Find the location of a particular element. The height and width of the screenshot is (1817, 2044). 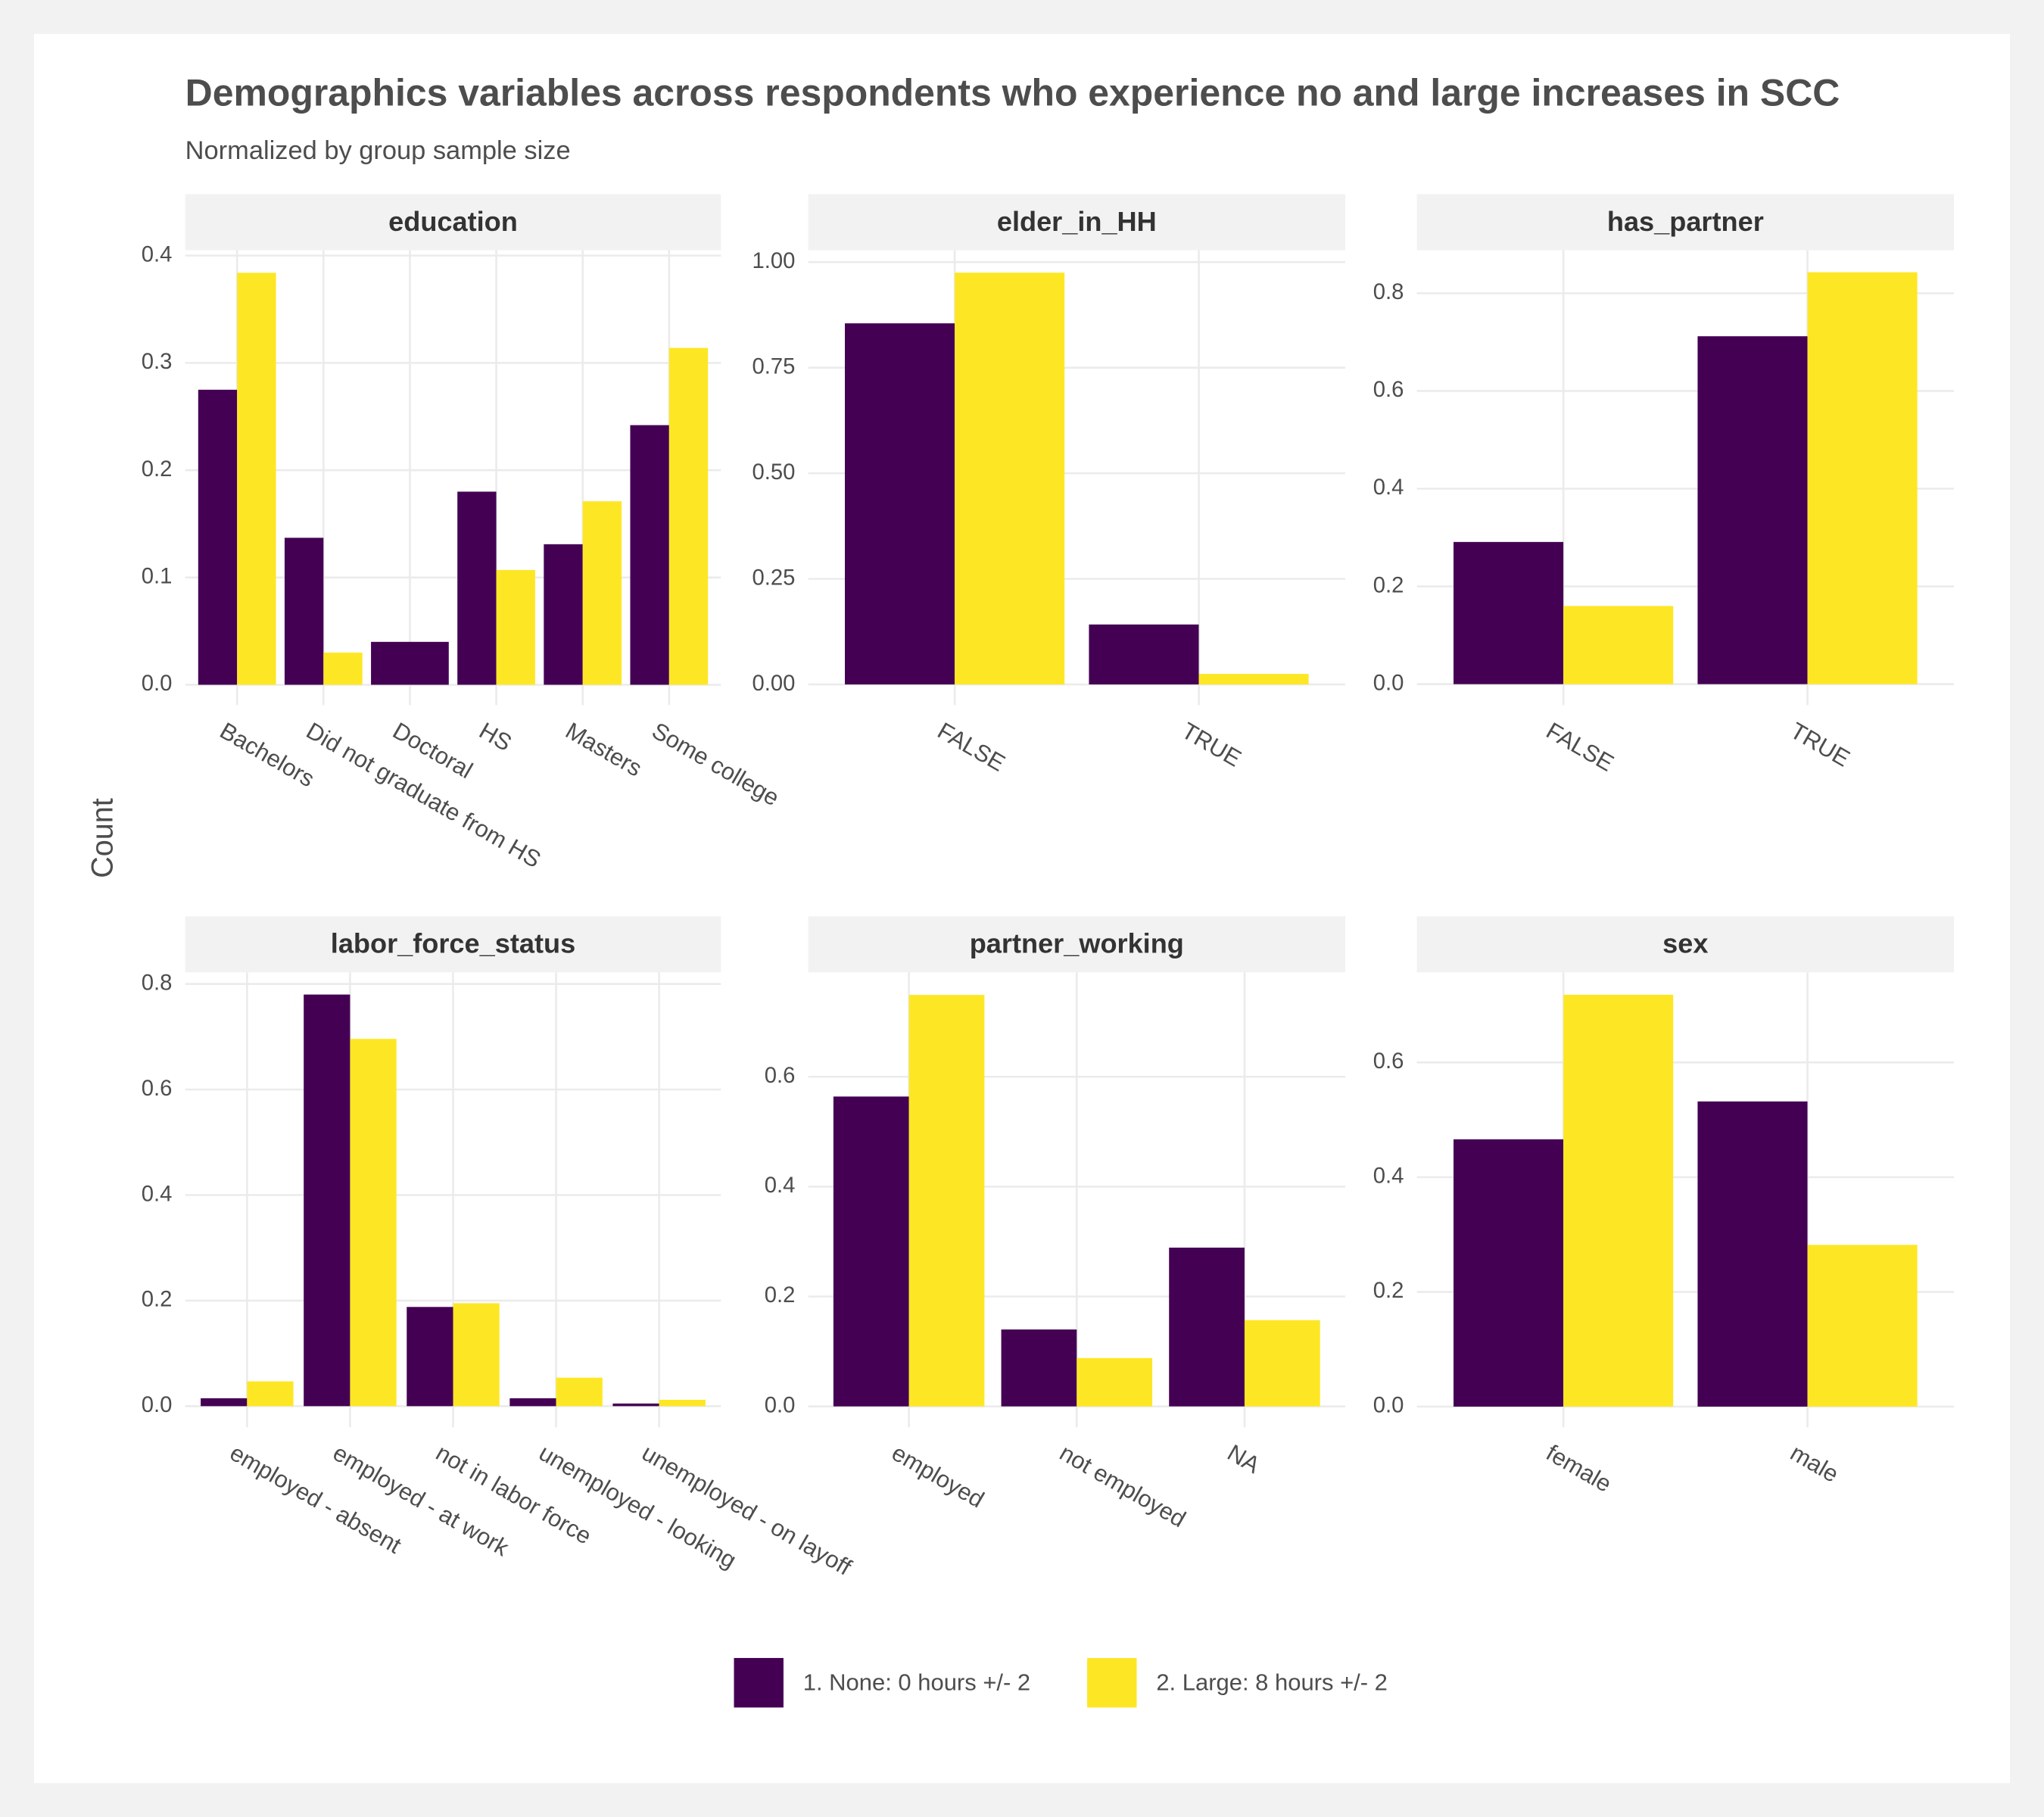

facet-title: education is located at coordinates (453, 221).